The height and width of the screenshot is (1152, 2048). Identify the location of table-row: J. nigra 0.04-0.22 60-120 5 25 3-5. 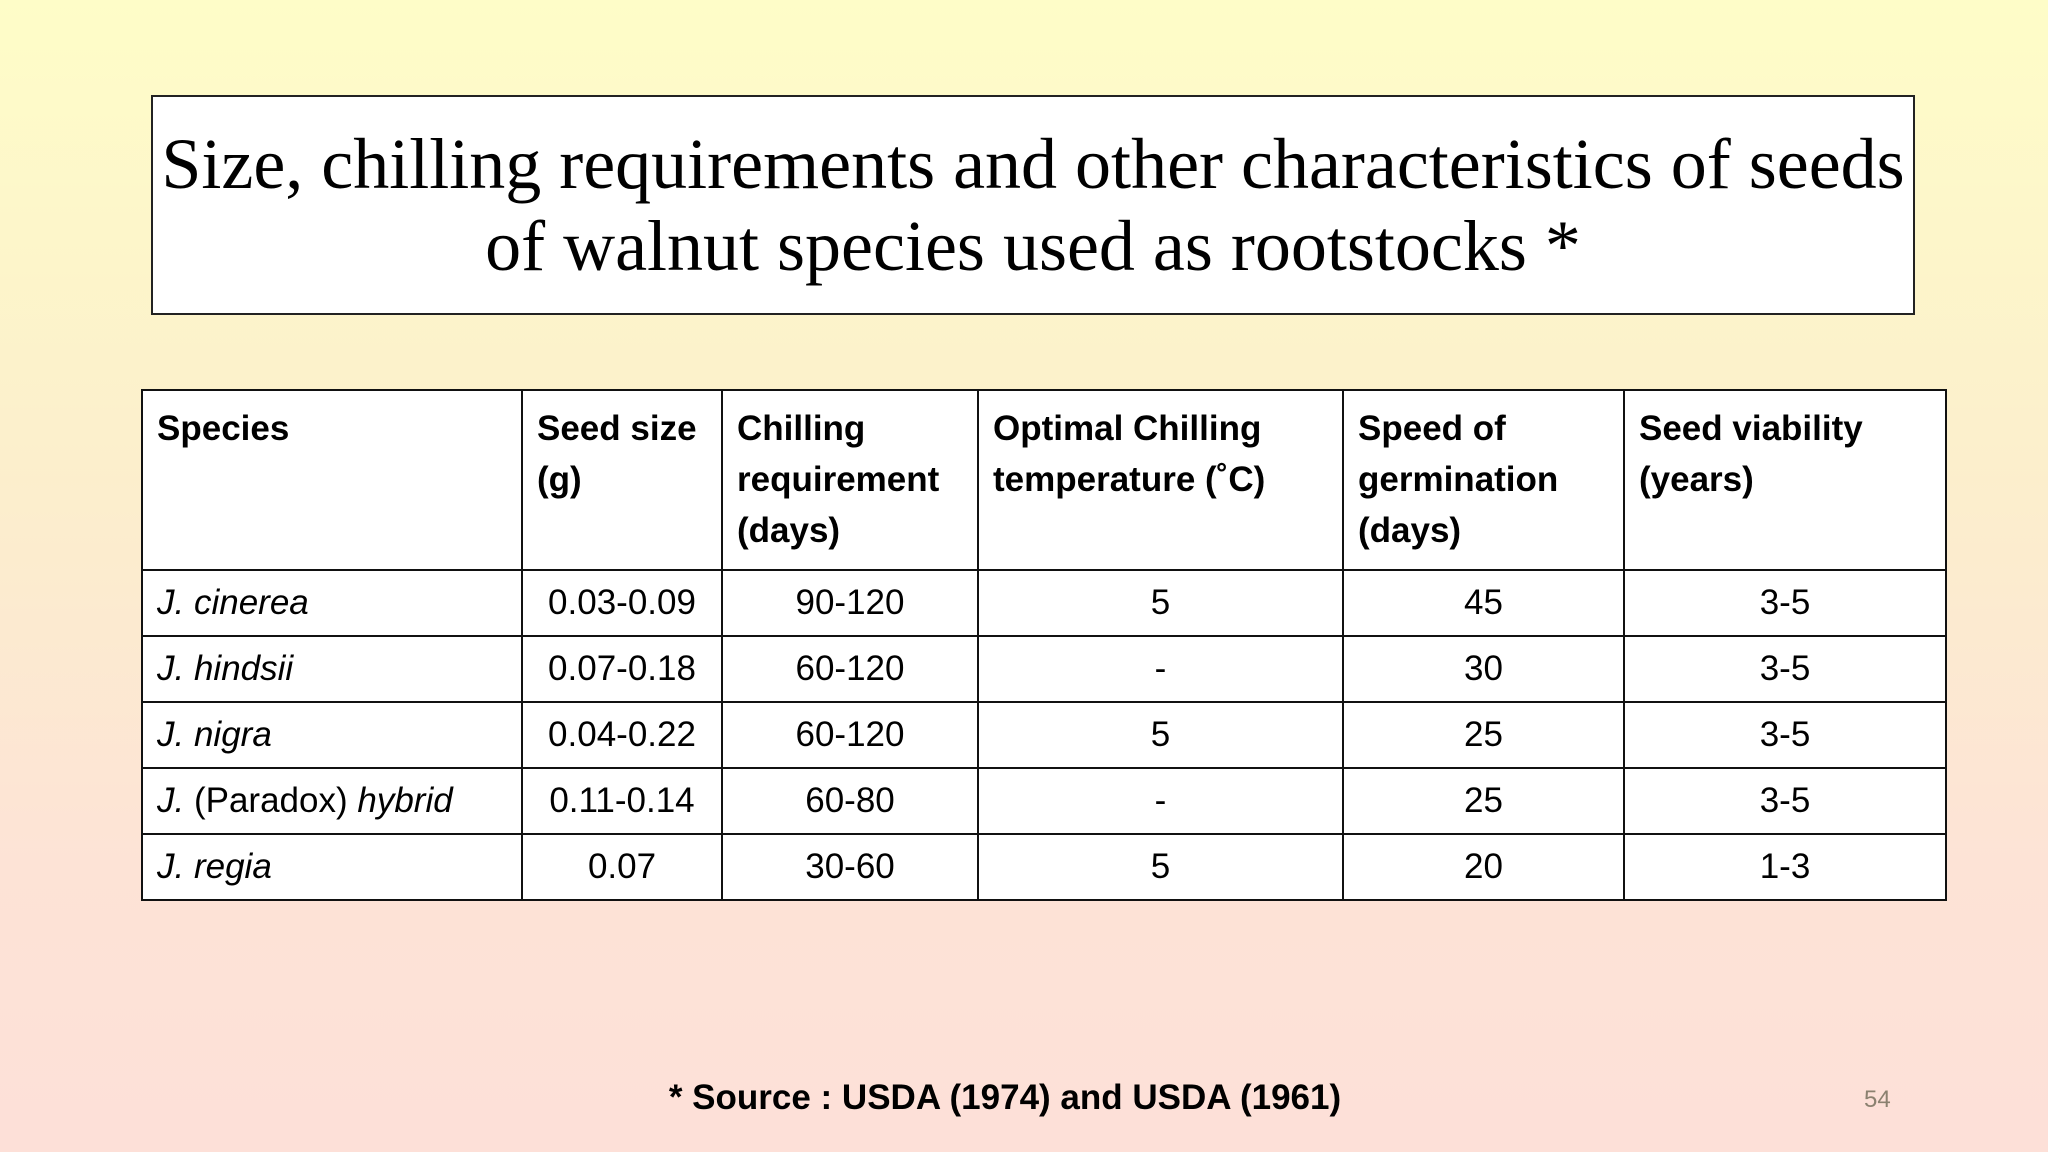
(1044, 735).